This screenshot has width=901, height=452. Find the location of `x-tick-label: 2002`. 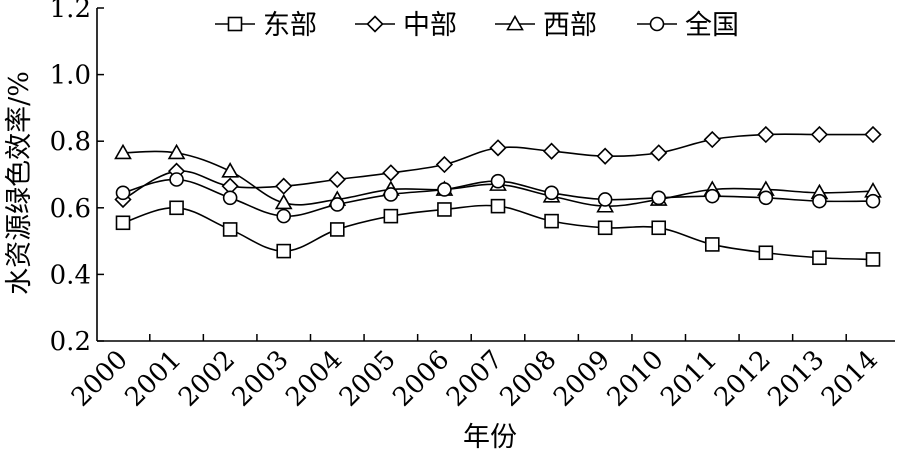

x-tick-label: 2002 is located at coordinates (207, 379).